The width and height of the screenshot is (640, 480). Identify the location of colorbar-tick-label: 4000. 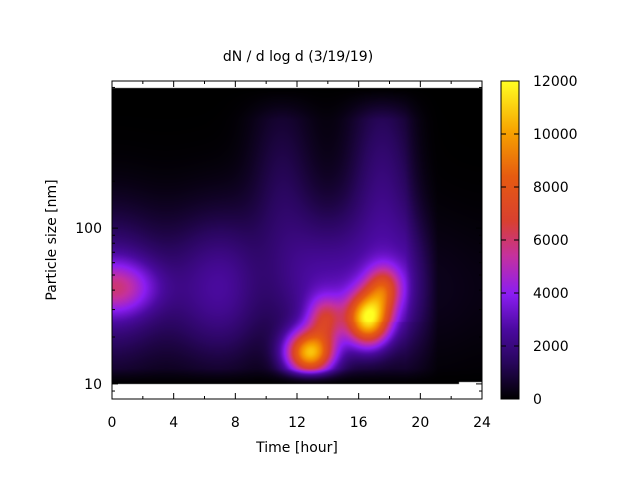
(551, 294).